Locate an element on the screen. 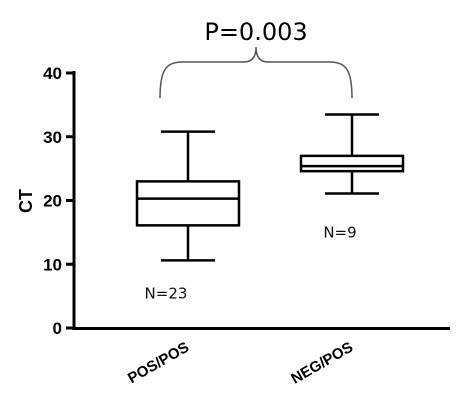 Image resolution: width=460 pixels, height=412 pixels. n-label: N=9 is located at coordinates (339, 232).